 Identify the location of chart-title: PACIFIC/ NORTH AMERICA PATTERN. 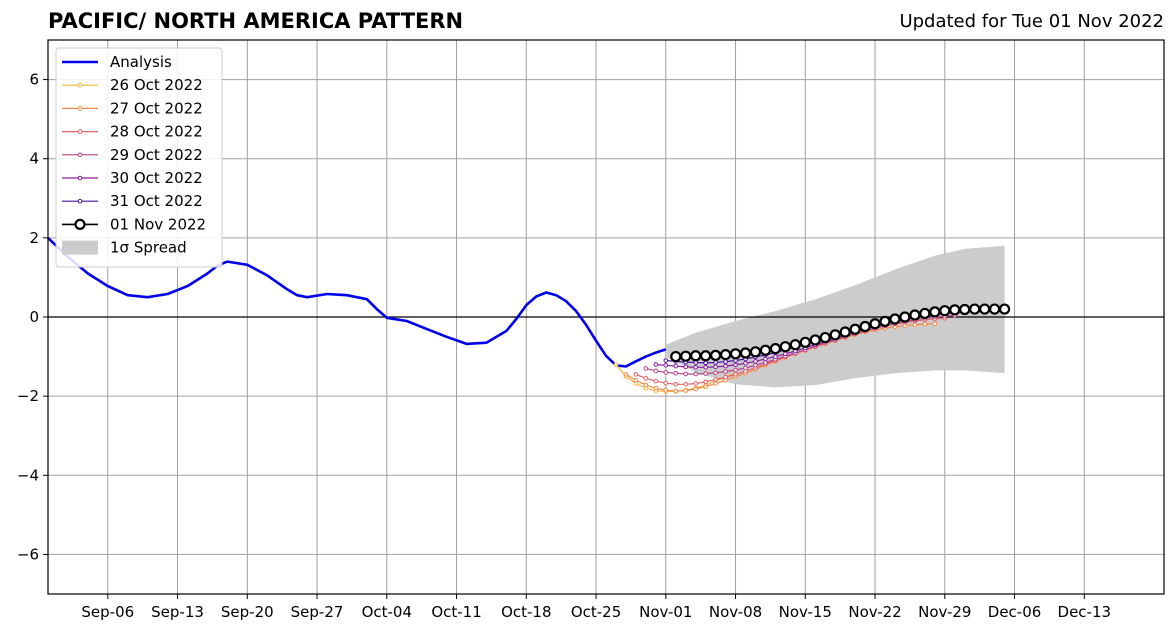
(256, 21).